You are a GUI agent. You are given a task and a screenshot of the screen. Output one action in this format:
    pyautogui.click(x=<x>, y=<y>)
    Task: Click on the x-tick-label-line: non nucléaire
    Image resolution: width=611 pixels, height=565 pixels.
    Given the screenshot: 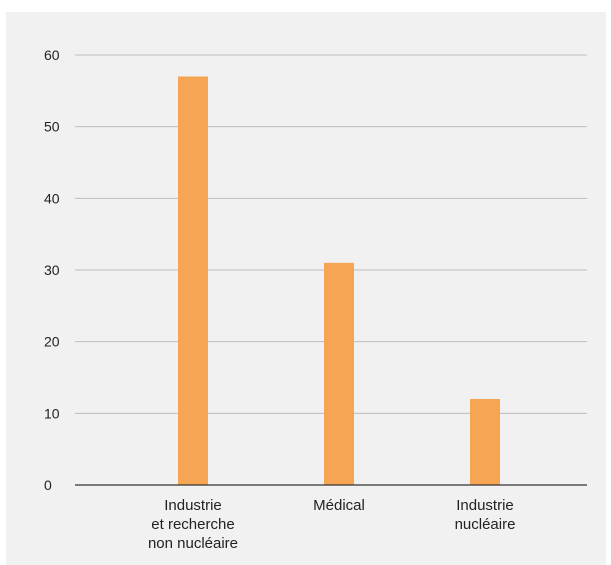 What is the action you would take?
    pyautogui.click(x=193, y=543)
    